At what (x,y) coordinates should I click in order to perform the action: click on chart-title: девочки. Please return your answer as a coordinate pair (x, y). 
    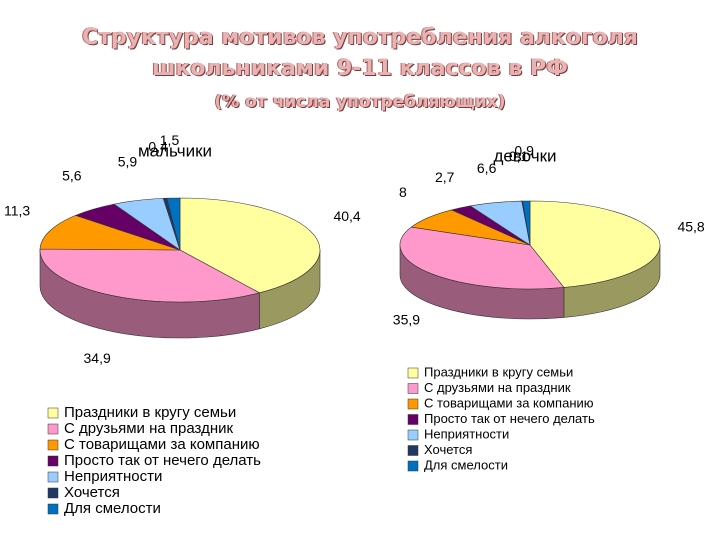
    Looking at the image, I should click on (524, 155).